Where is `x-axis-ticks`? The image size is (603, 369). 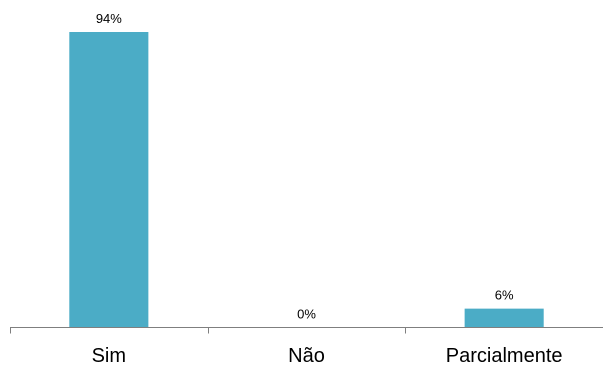 x-axis-ticks is located at coordinates (208, 330).